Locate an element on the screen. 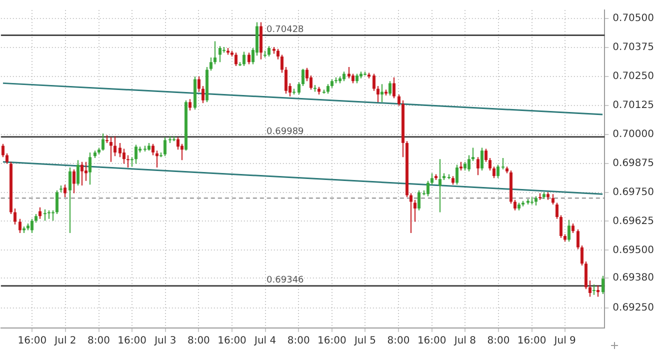 The image size is (660, 352). y-tick-label: 0.70375 is located at coordinates (633, 48).